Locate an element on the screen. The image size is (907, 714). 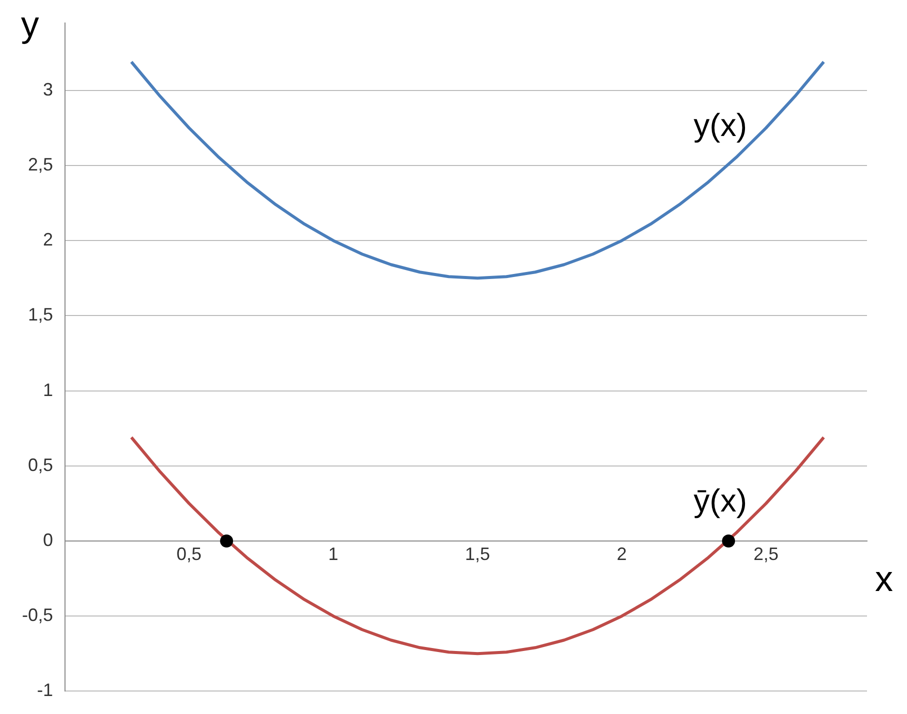
x-tick-label: 2 is located at coordinates (621, 554).